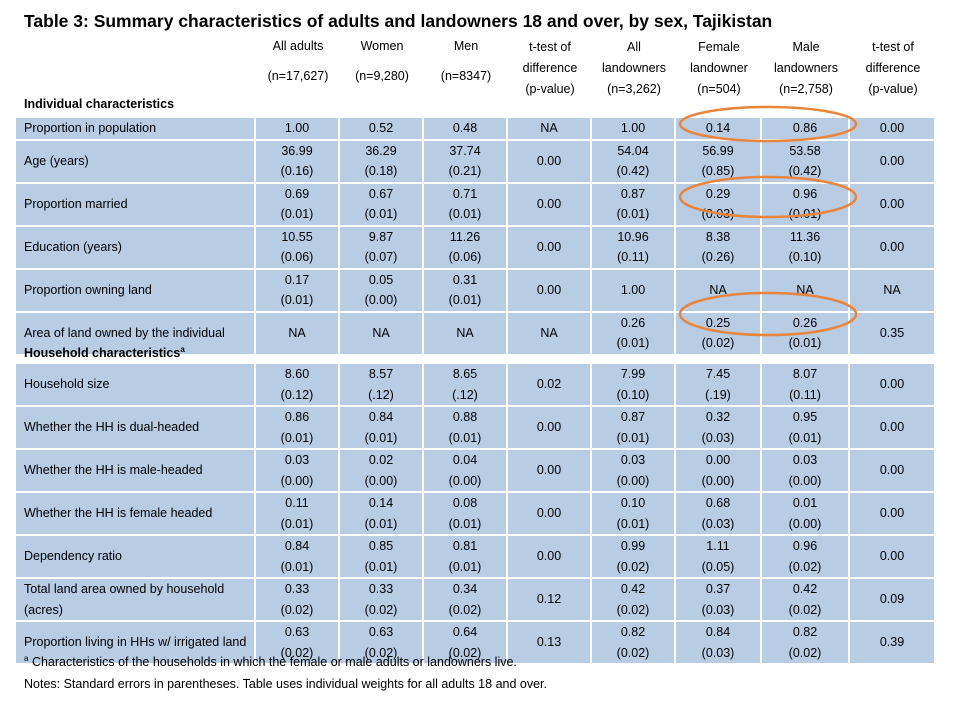  I want to click on table-cell: 1.00, so click(634, 291).